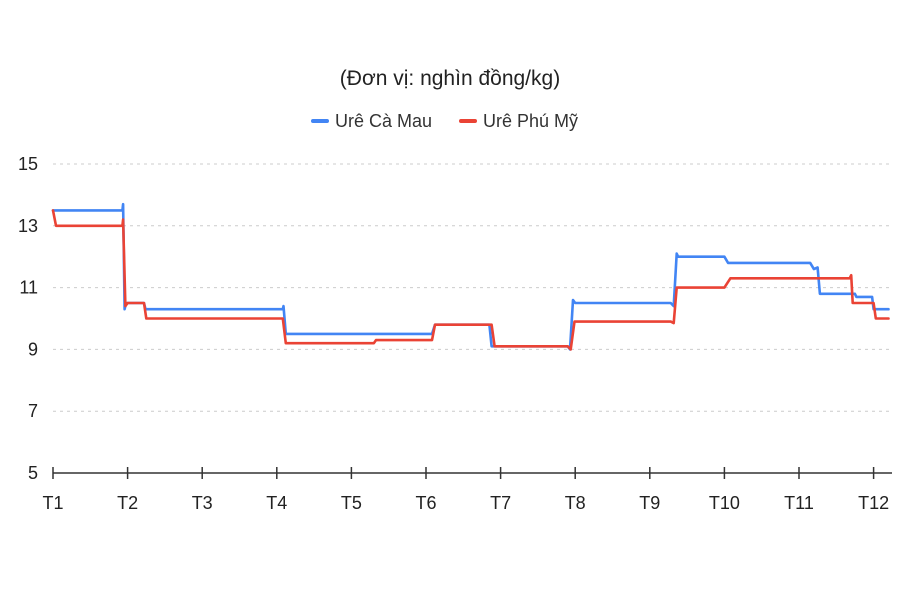 The width and height of the screenshot is (900, 600). Describe the element at coordinates (127, 503) in the screenshot. I see `x-tick-label: T2` at that location.